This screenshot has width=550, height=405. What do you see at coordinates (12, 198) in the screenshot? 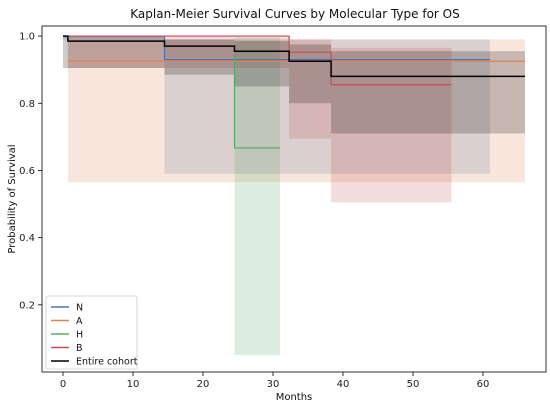
I see `y-axis-label: Probability of Survival` at bounding box center [12, 198].